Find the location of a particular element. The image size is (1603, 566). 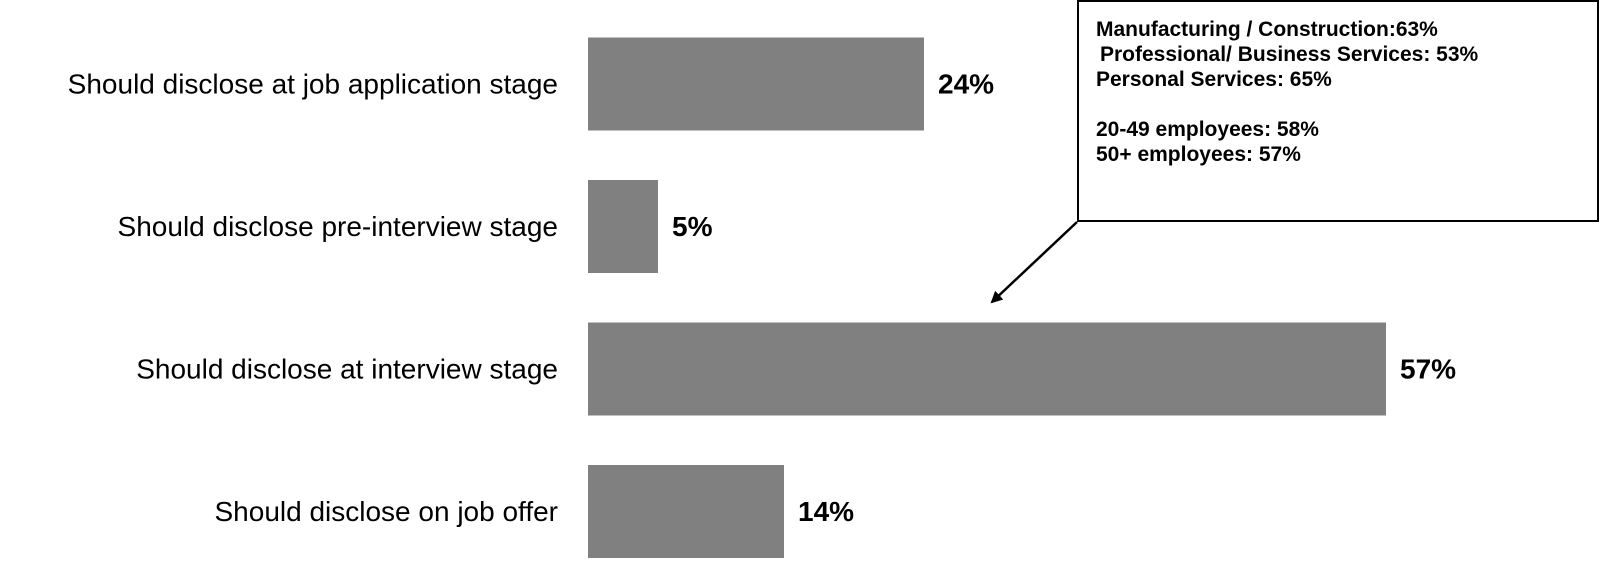

annotation-line: 50+ employees: 57% is located at coordinates (1198, 154).